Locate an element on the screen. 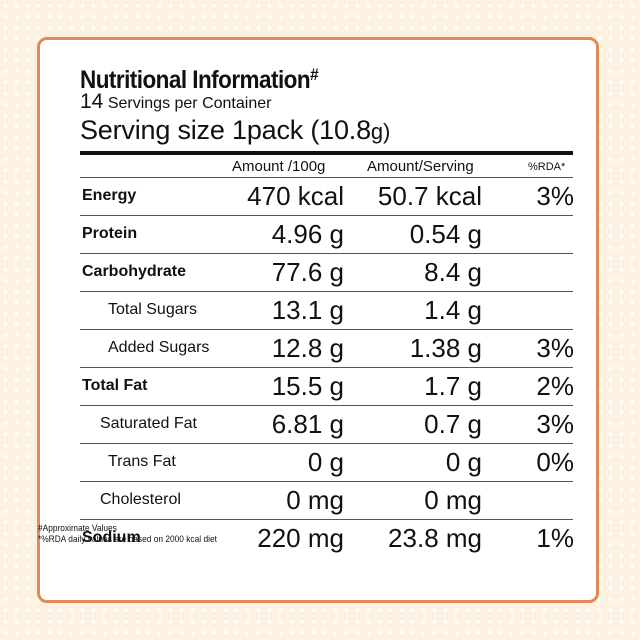 This screenshot has width=640, height=640. nutrient-name: Saturated Fat is located at coordinates (148, 423).